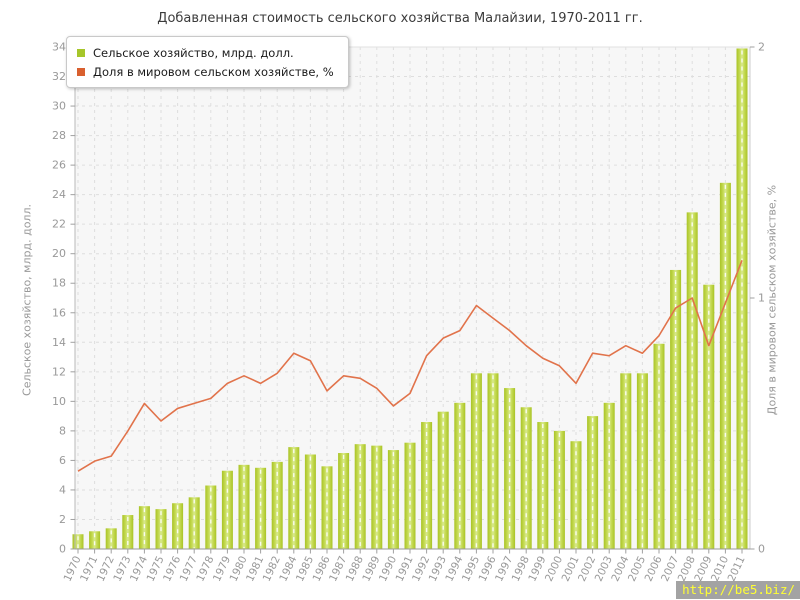 The image size is (800, 600). I want to click on legend-label-agriculture: Сельское хозяйство, млрд. долл., so click(193, 52).